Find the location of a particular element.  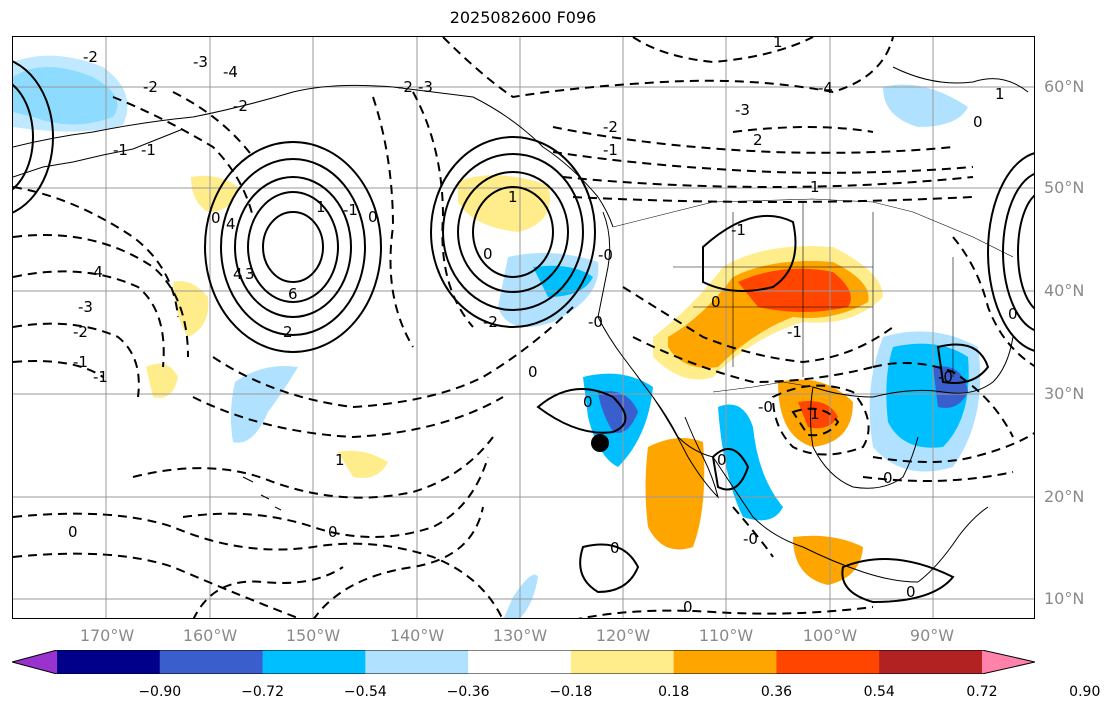

contour-zero-gulf is located at coordinates (963, 363).